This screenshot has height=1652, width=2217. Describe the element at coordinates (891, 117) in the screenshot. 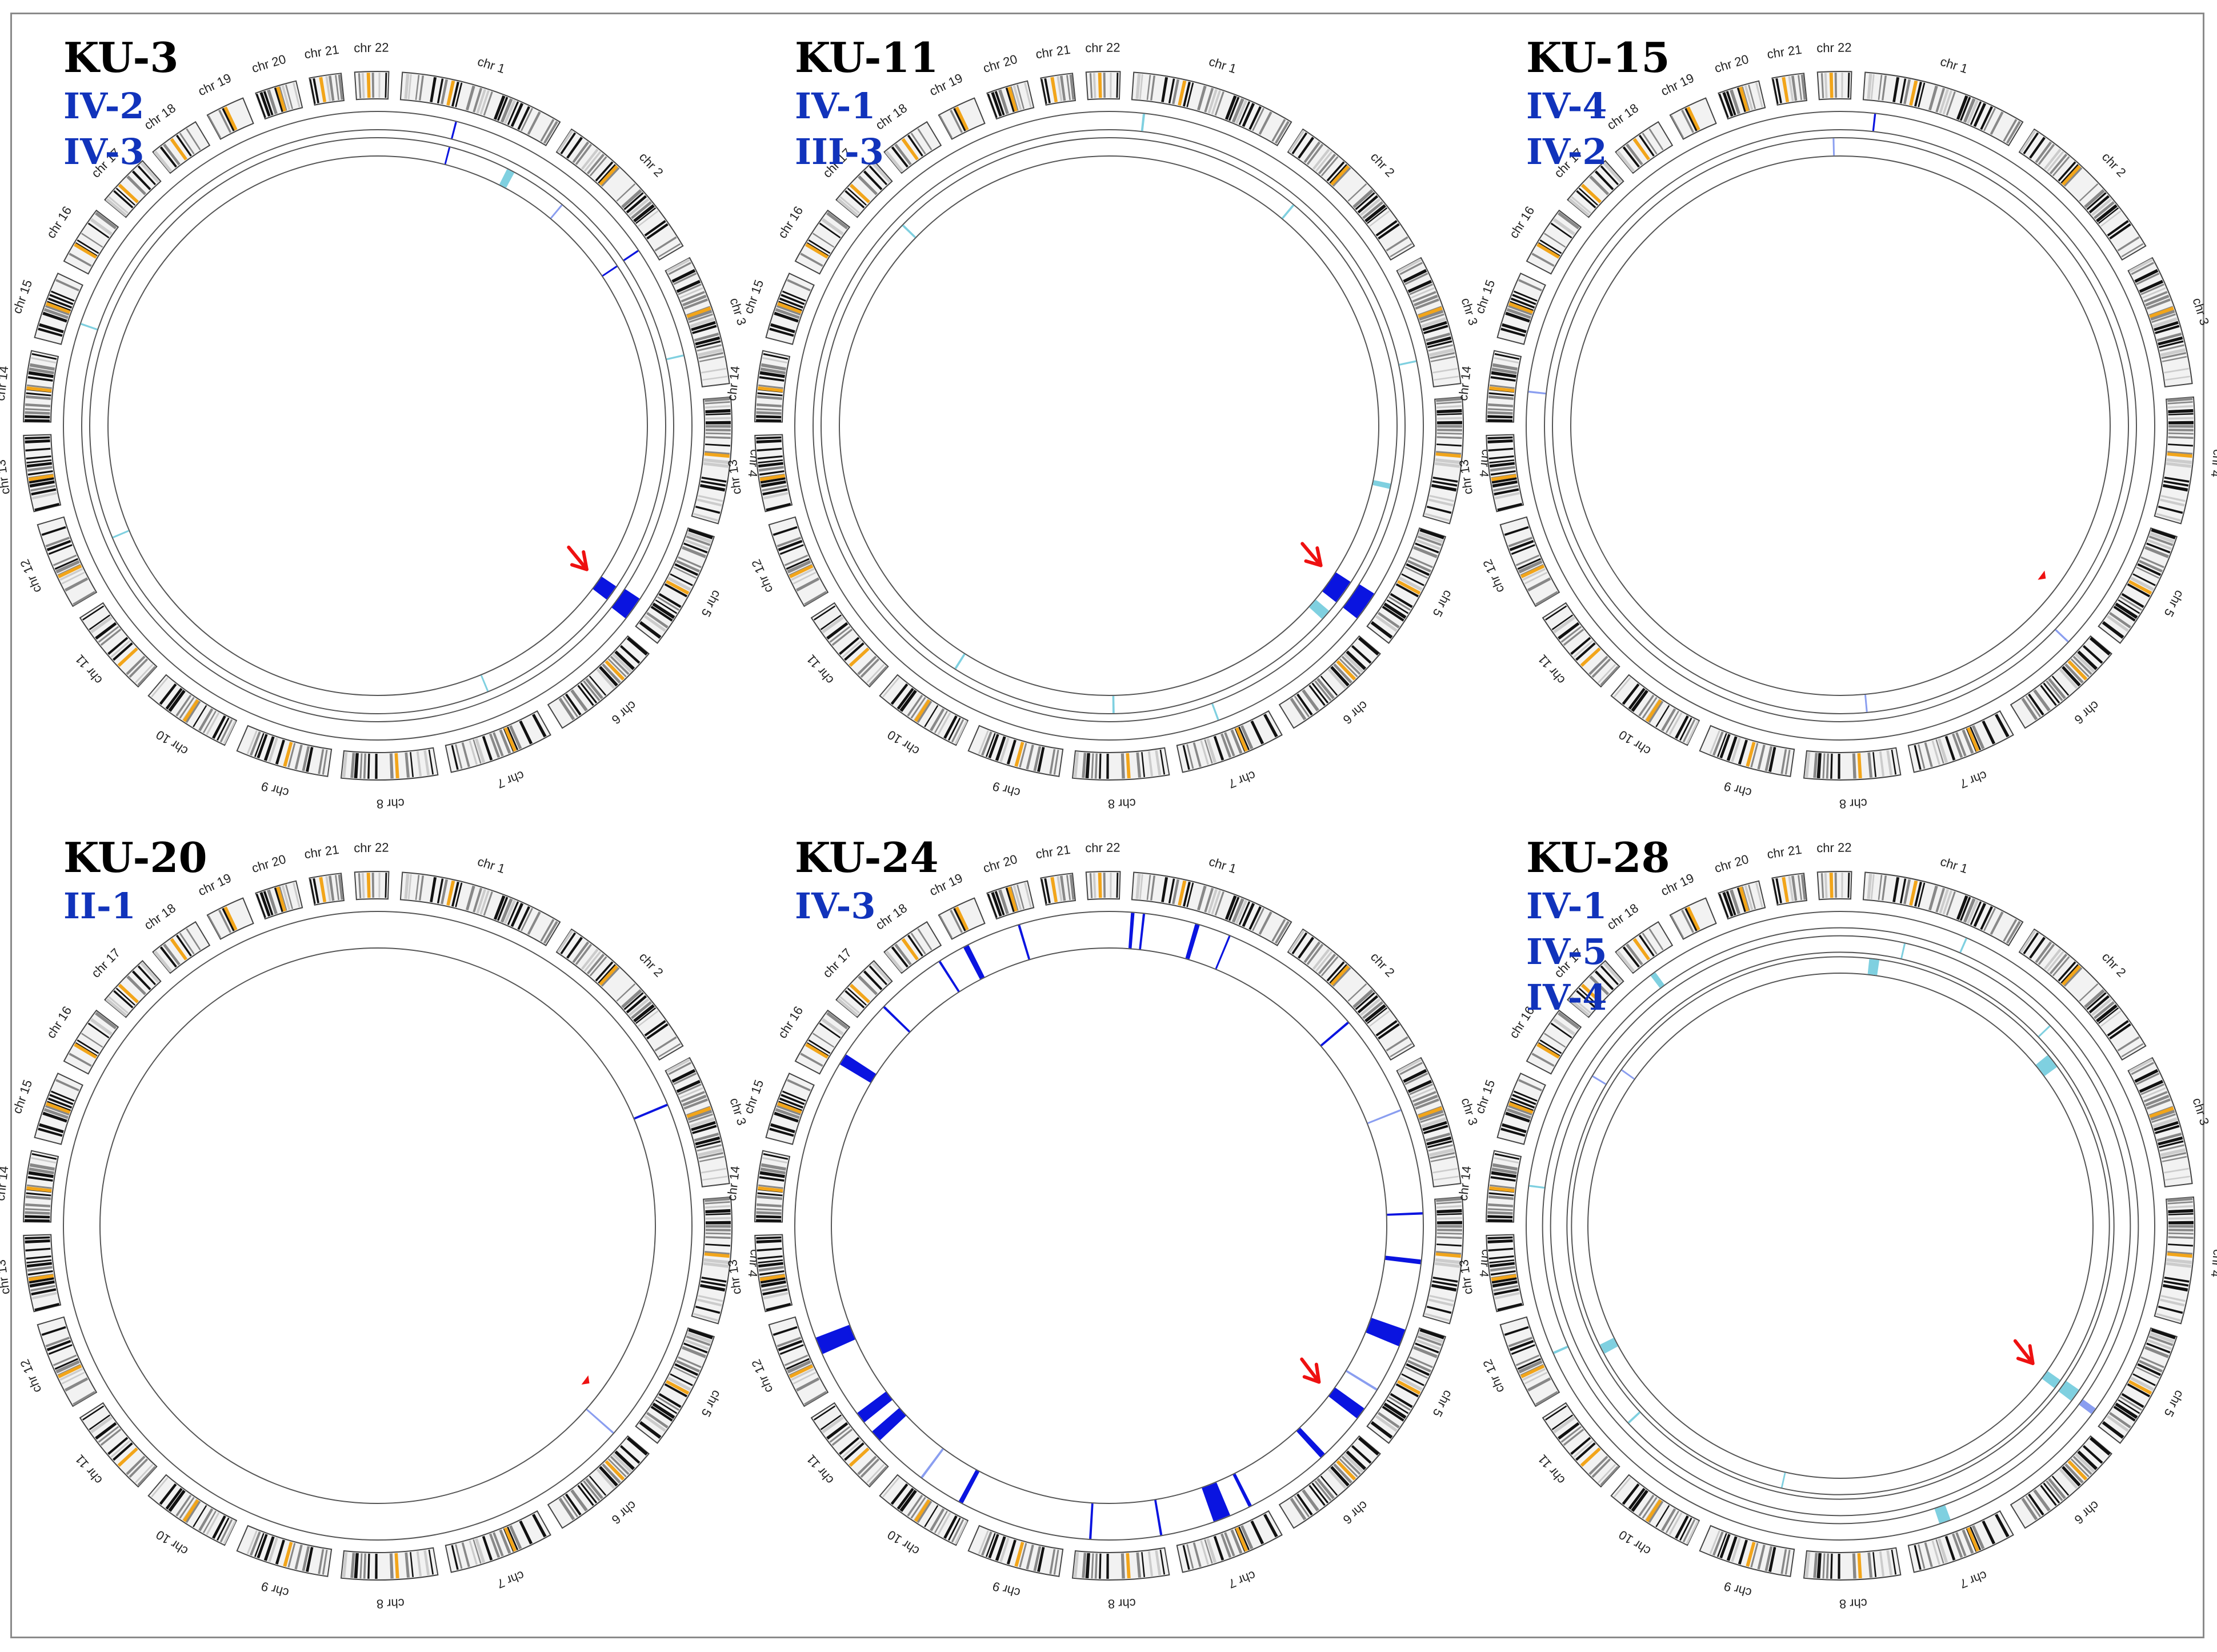

I see `chromosome-label: chr 18` at that location.